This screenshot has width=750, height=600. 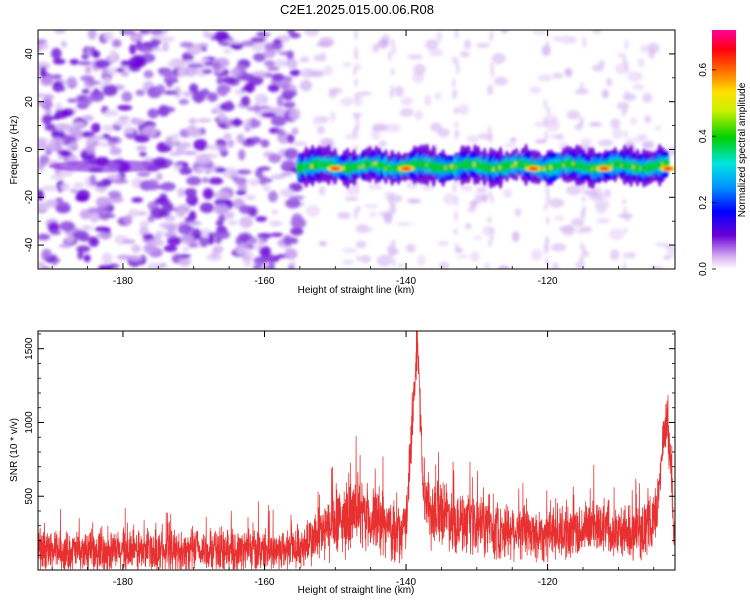 What do you see at coordinates (361, 166) in the screenshot?
I see `spectrogram-signal-band` at bounding box center [361, 166].